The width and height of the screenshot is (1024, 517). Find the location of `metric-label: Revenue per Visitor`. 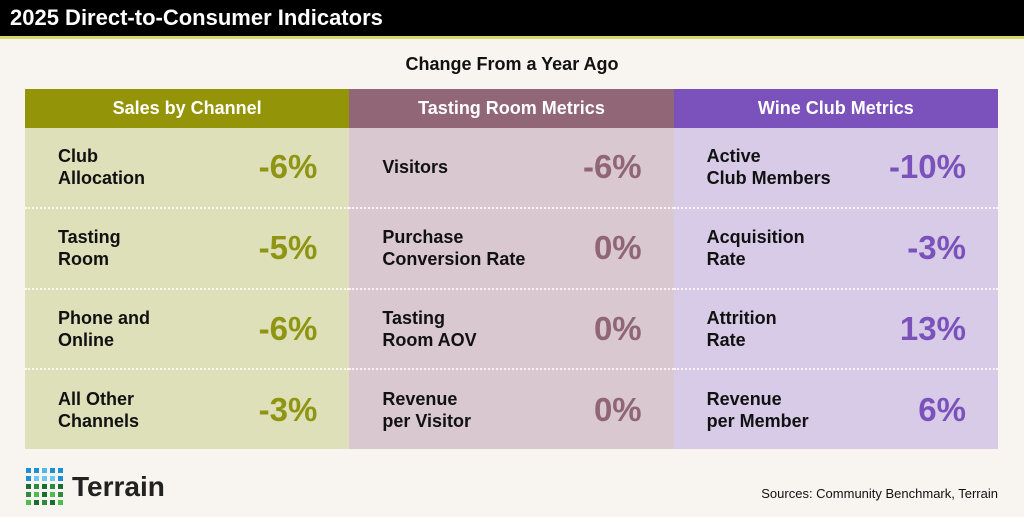

metric-label: Revenue per Visitor is located at coordinates (427, 409).